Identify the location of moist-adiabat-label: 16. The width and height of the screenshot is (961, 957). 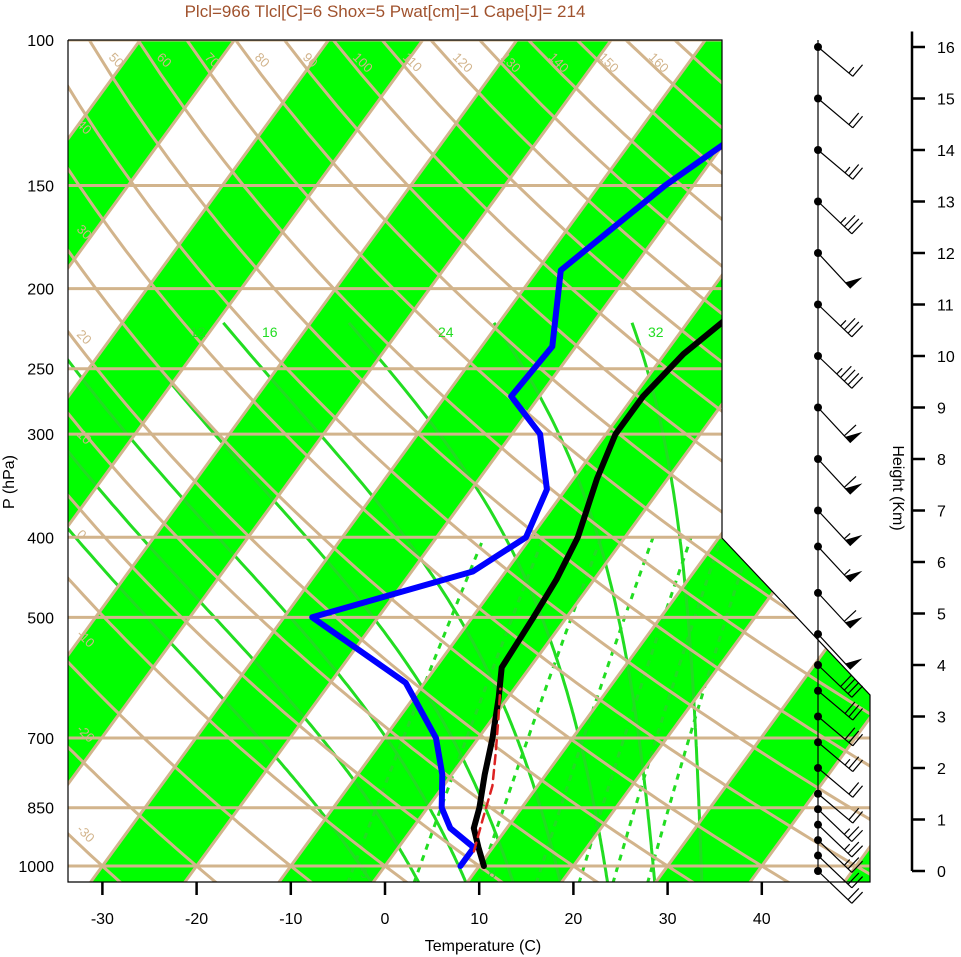
(270, 332).